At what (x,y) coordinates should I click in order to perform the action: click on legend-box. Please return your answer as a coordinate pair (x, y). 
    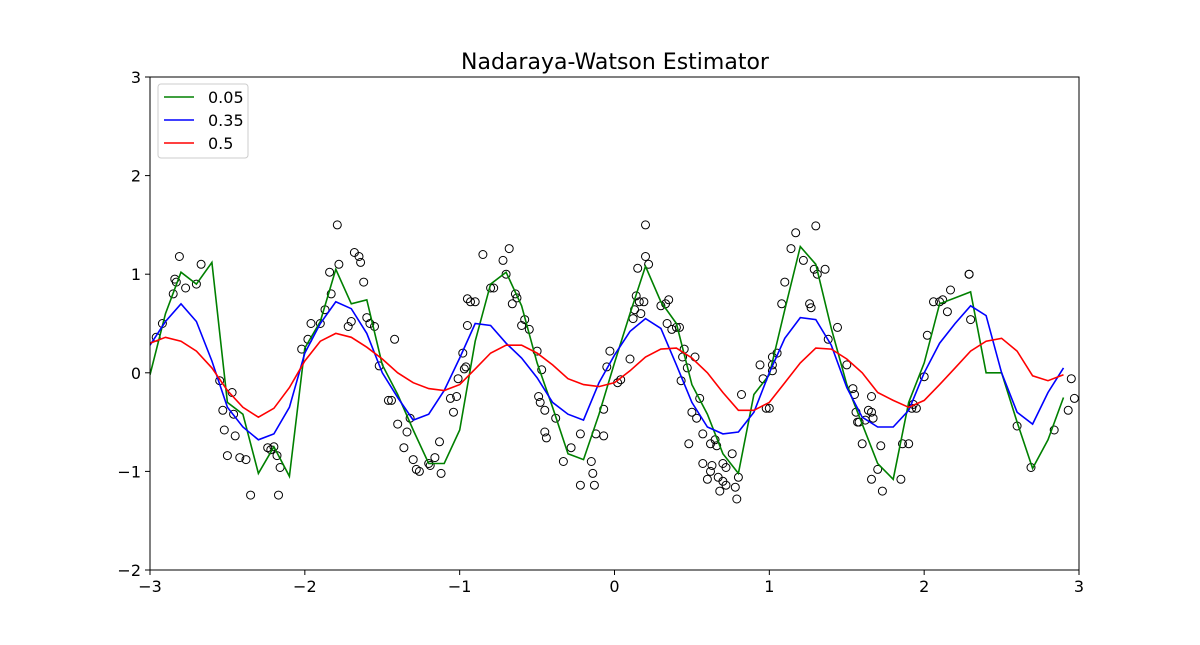
    Looking at the image, I should click on (203, 121).